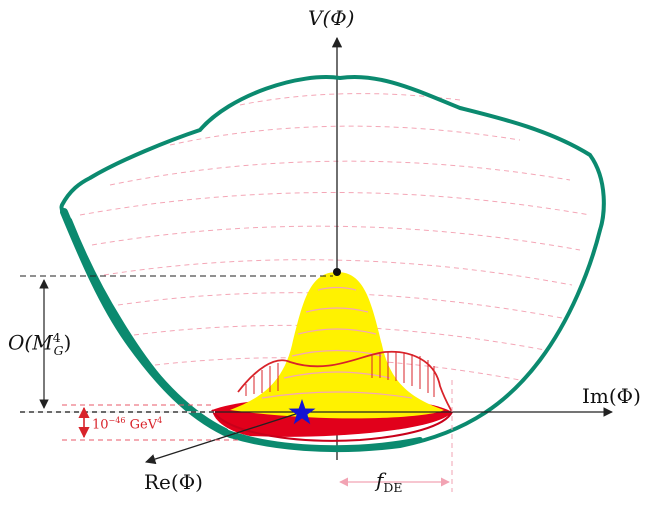 Image resolution: width=654 pixels, height=508 pixels. I want to click on fde-text: f, so click(380, 480).